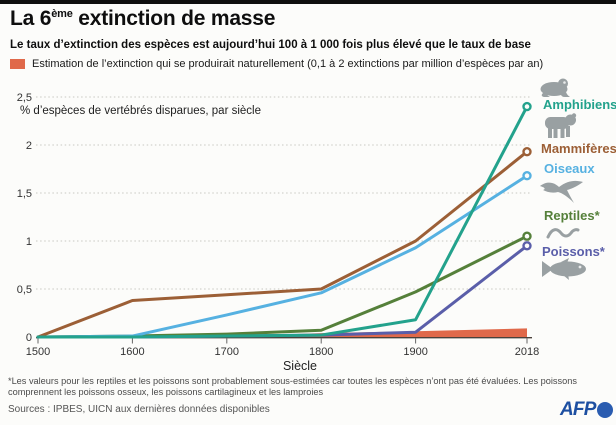 This screenshot has height=425, width=616. What do you see at coordinates (604, 410) in the screenshot?
I see `afp-logo-globe-icon` at bounding box center [604, 410].